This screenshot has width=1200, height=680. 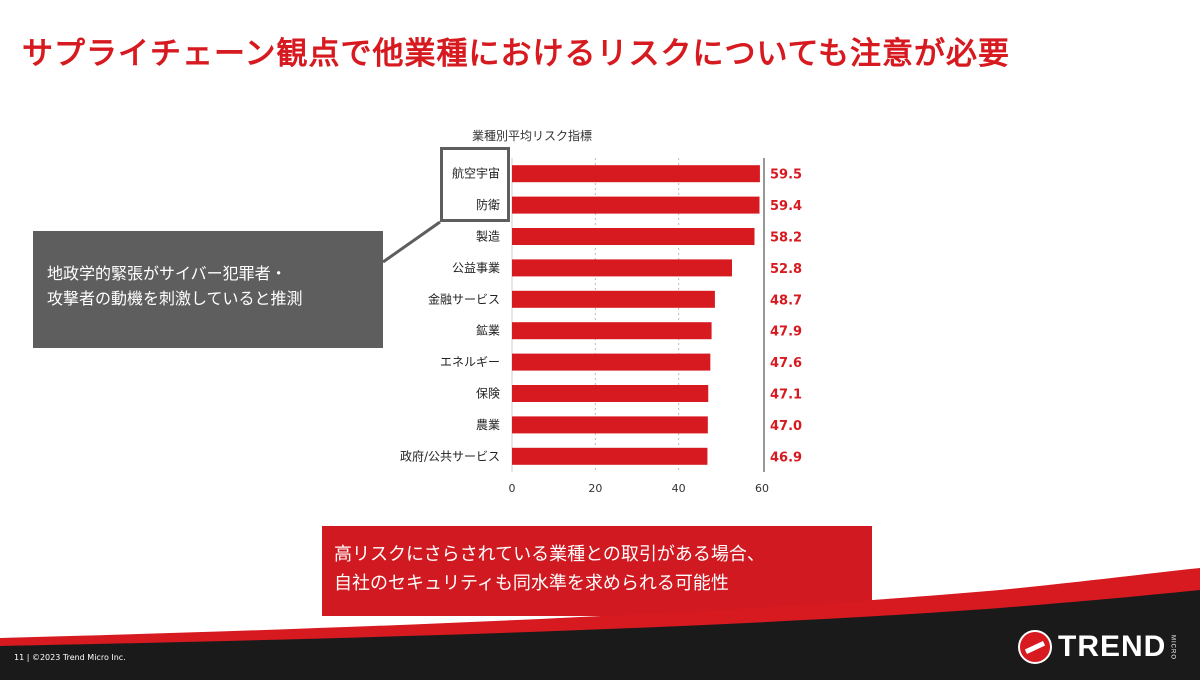 What do you see at coordinates (786, 300) in the screenshot?
I see `value-label: 48.7` at bounding box center [786, 300].